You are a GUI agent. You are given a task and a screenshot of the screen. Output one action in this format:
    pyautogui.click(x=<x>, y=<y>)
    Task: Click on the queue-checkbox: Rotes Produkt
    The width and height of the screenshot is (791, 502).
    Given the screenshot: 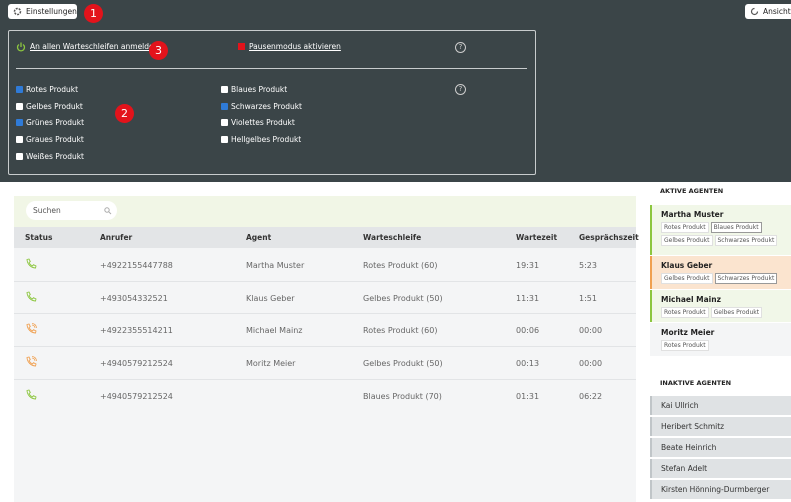 What is the action you would take?
    pyautogui.click(x=47, y=89)
    